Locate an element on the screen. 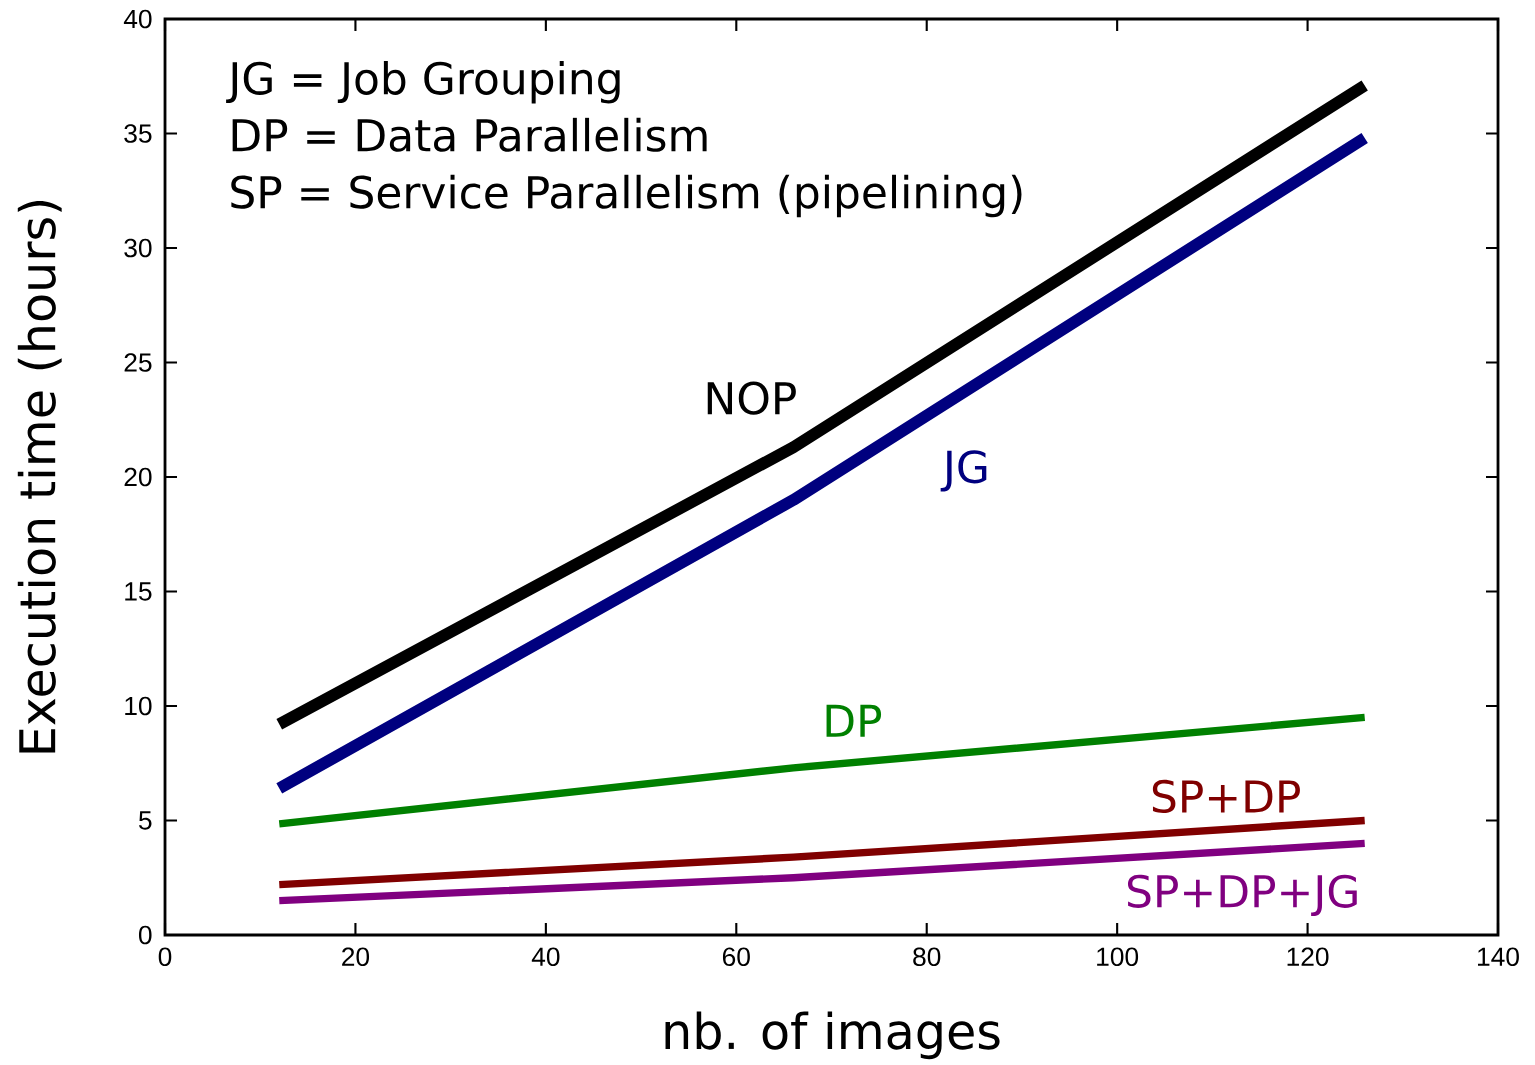  y-tick-label: 10 is located at coordinates (138, 706).